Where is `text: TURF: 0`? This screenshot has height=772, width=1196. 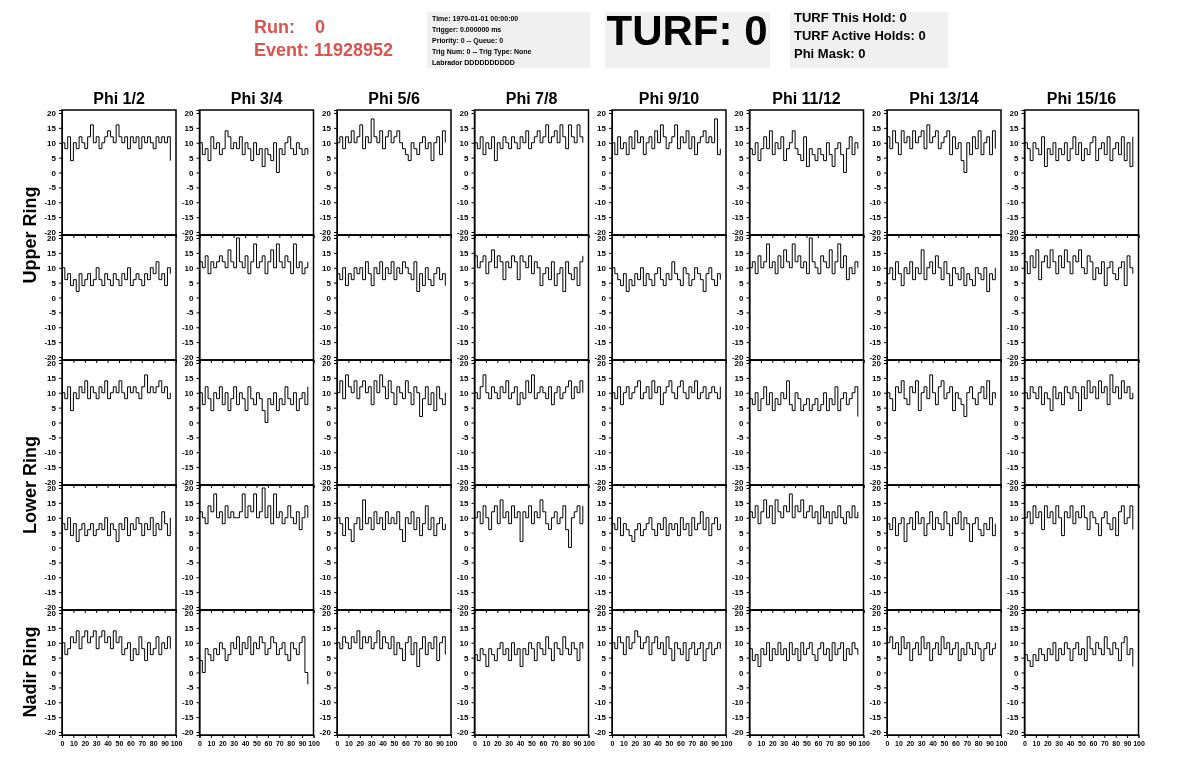 text: TURF: 0 is located at coordinates (687, 30).